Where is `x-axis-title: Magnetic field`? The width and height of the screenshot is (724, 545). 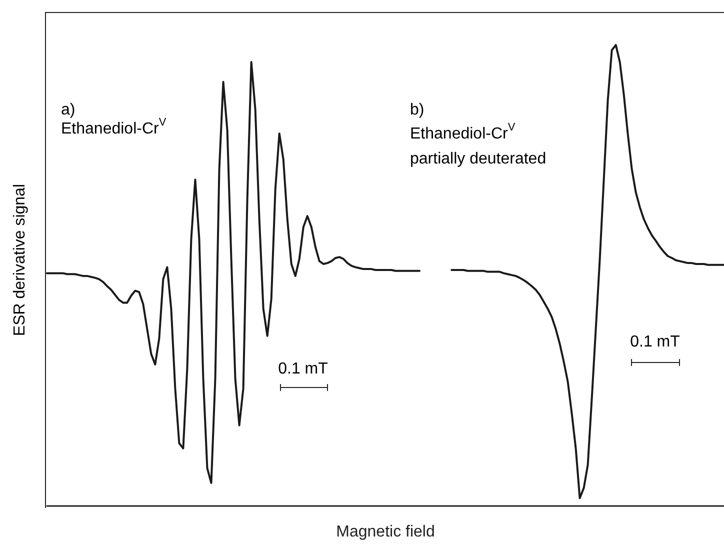 x-axis-title: Magnetic field is located at coordinates (385, 532).